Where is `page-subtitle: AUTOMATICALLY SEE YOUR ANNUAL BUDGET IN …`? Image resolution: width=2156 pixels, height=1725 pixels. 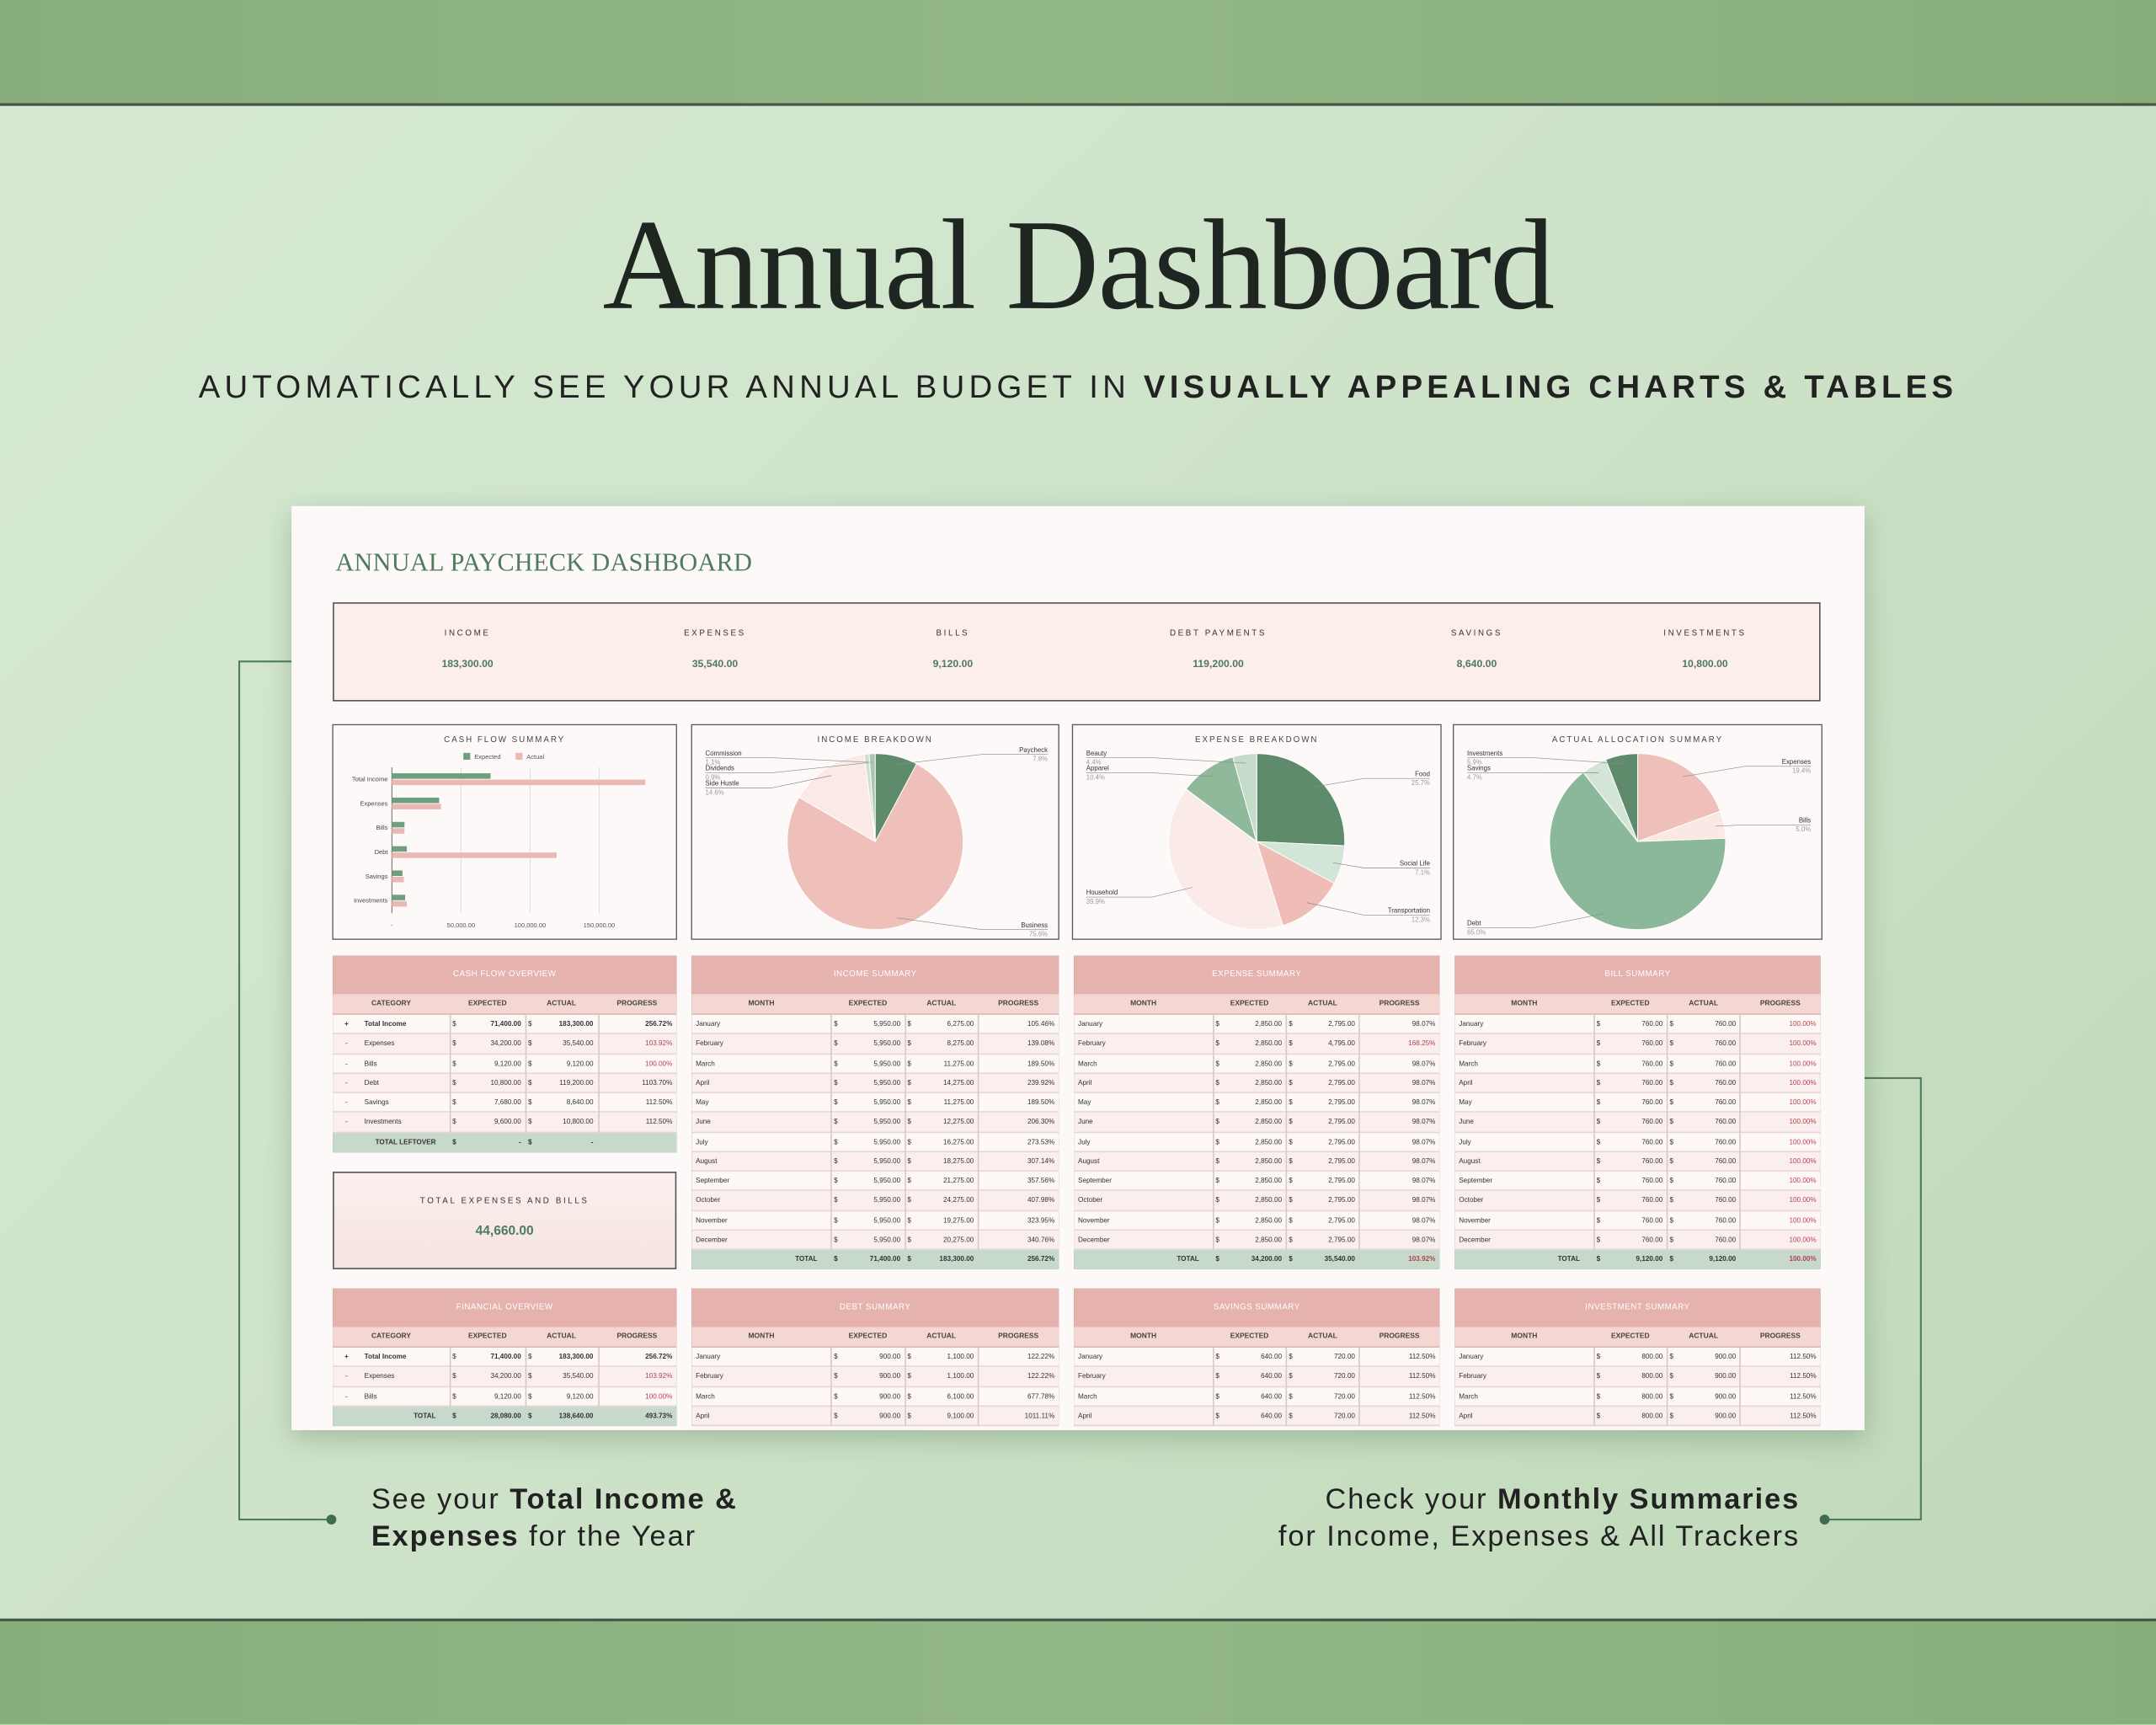
page-subtitle: AUTOMATICALLY SEE YOUR ANNUAL BUDGET IN … is located at coordinates (1078, 387).